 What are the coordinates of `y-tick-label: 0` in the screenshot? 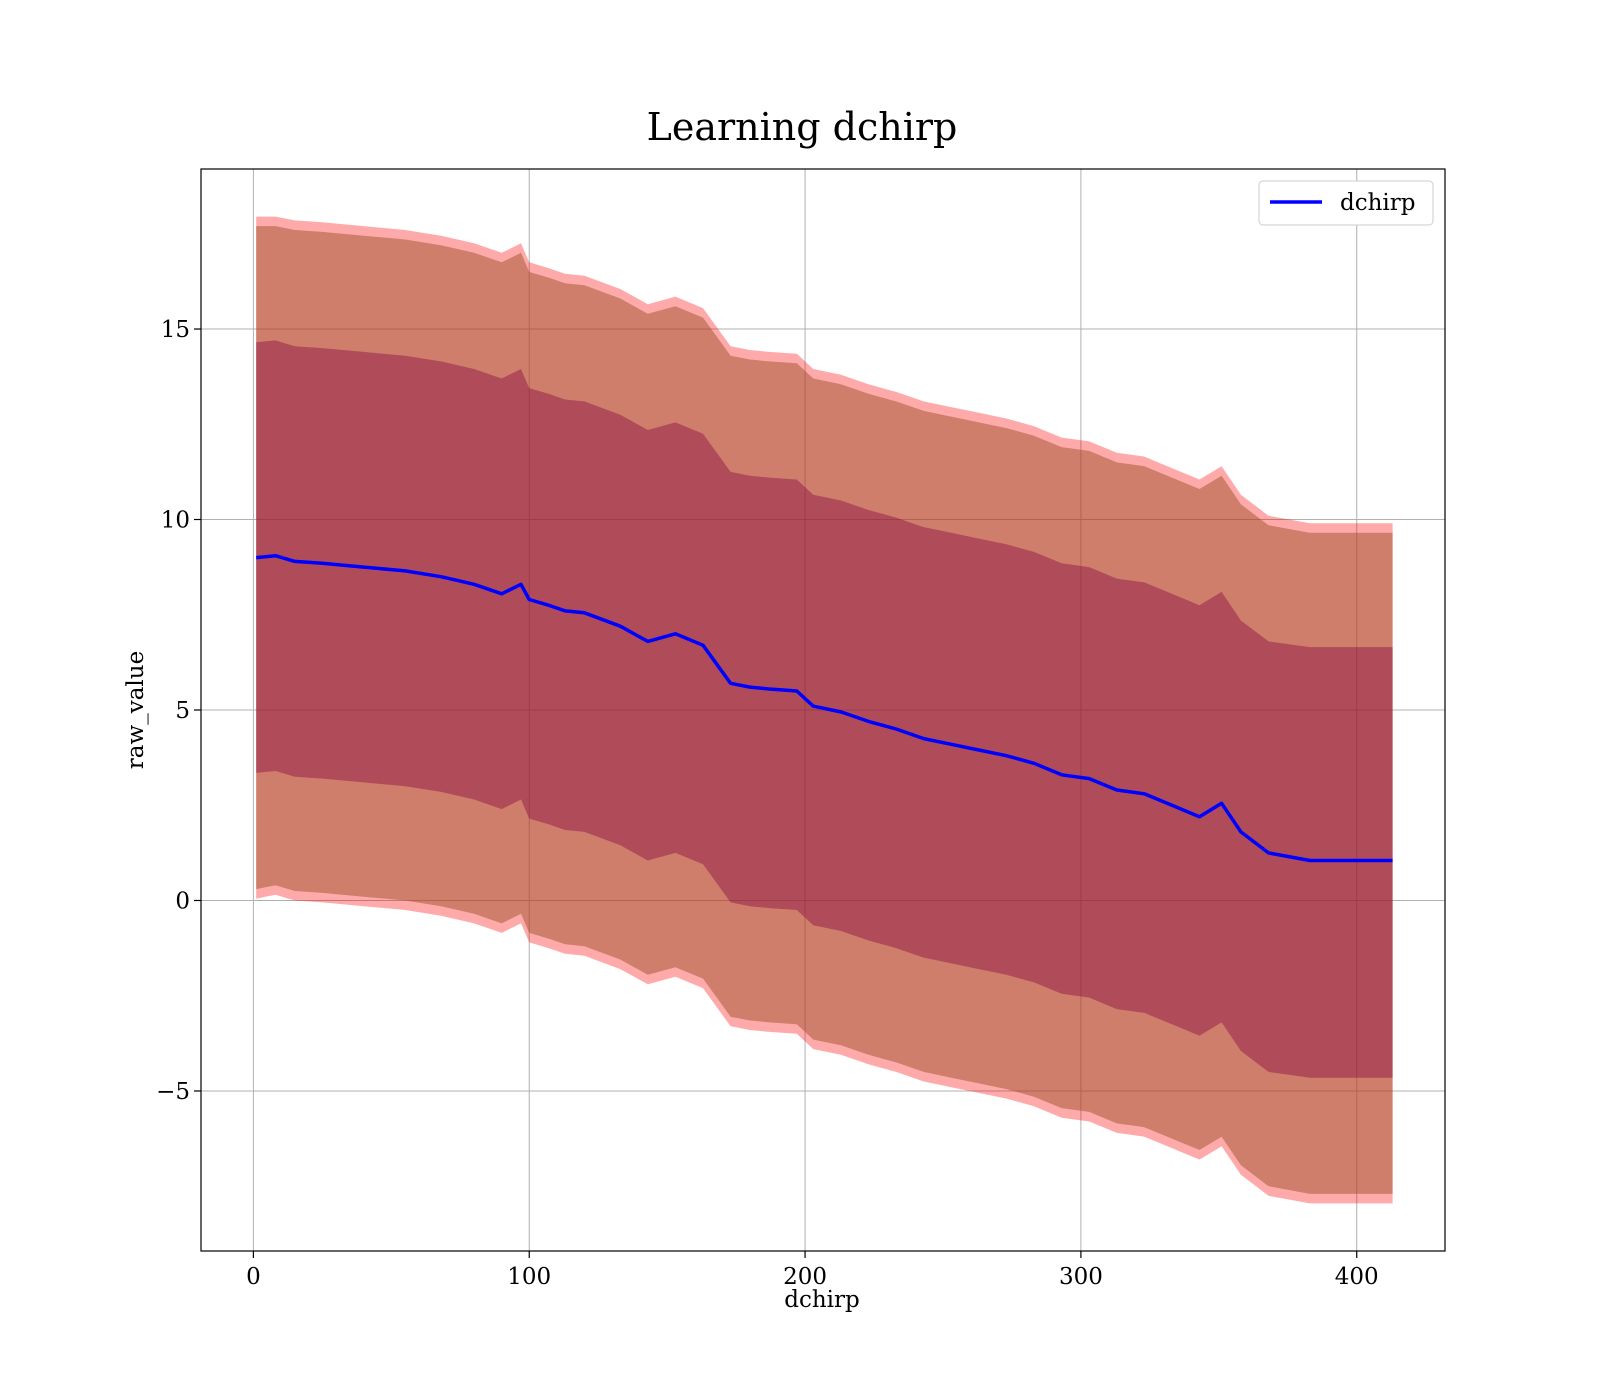 It's located at (182, 901).